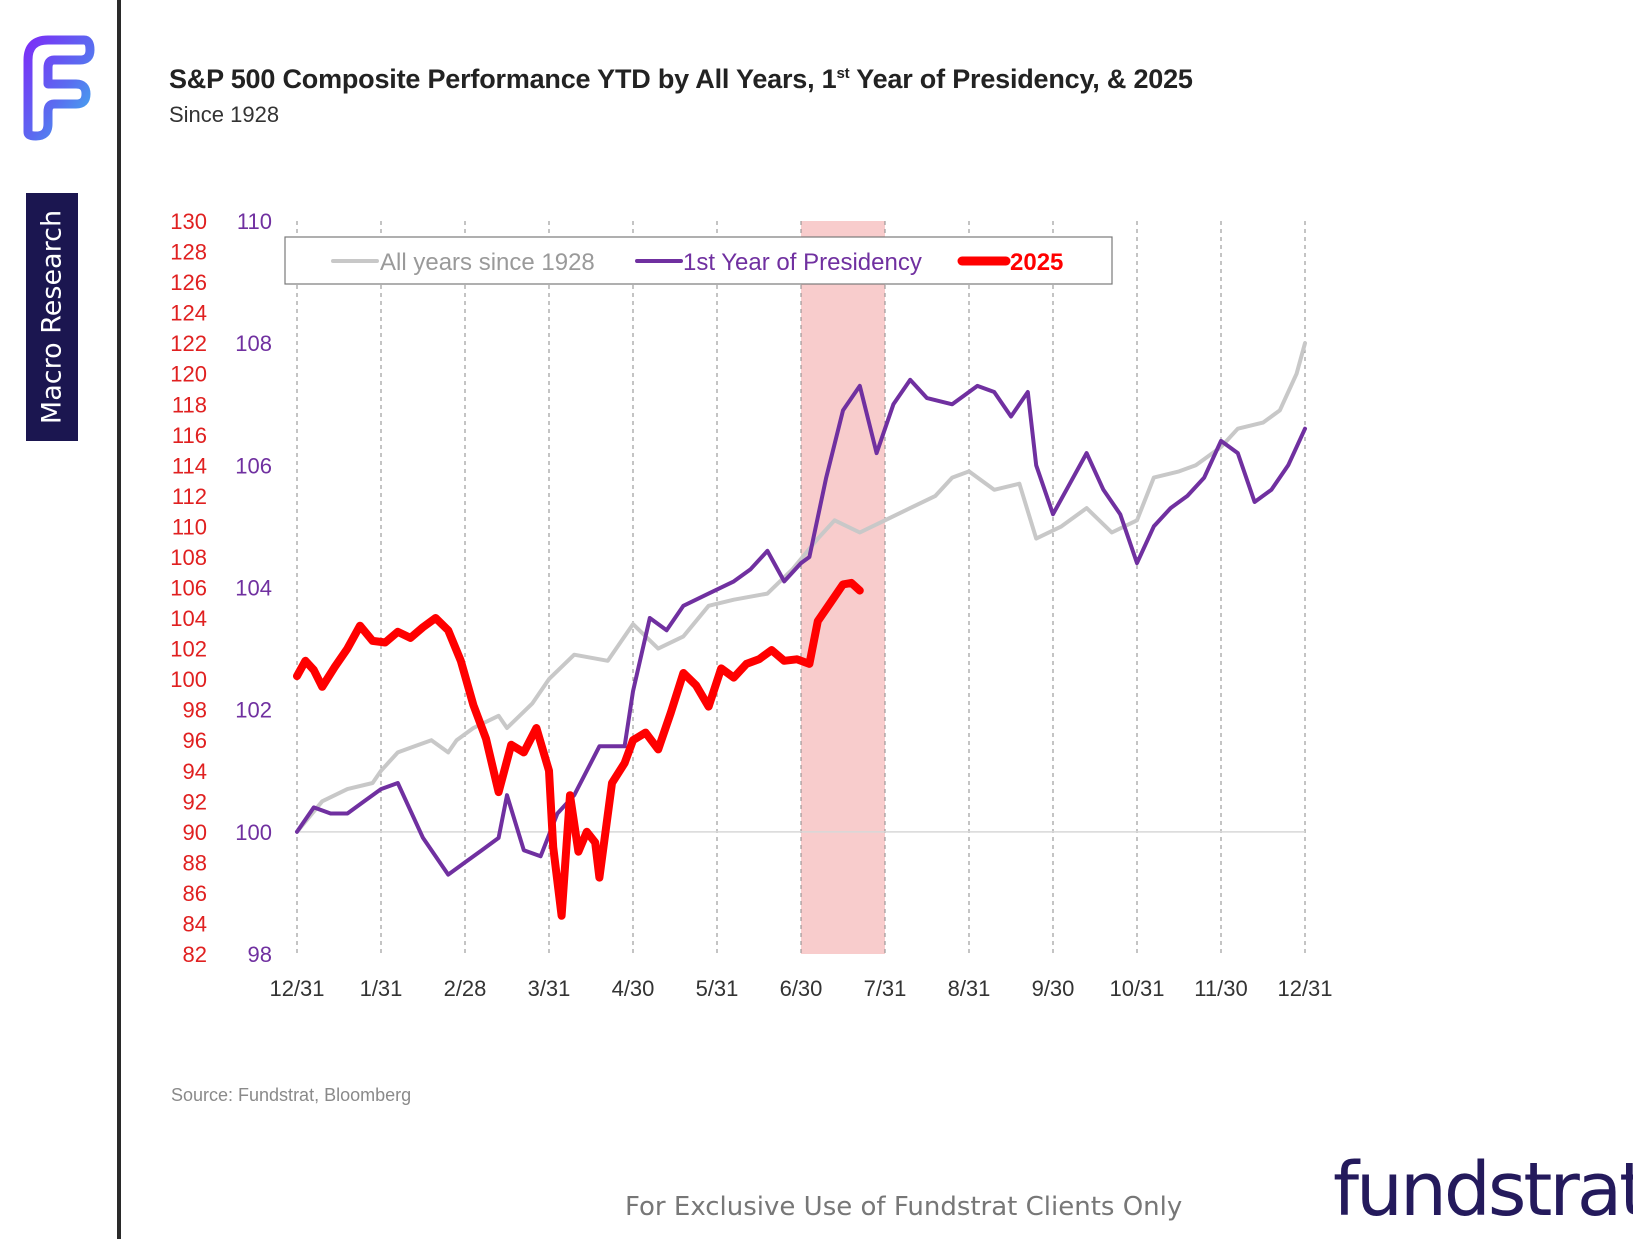  What do you see at coordinates (195, 862) in the screenshot?
I see `left-axis-tick-label: 88` at bounding box center [195, 862].